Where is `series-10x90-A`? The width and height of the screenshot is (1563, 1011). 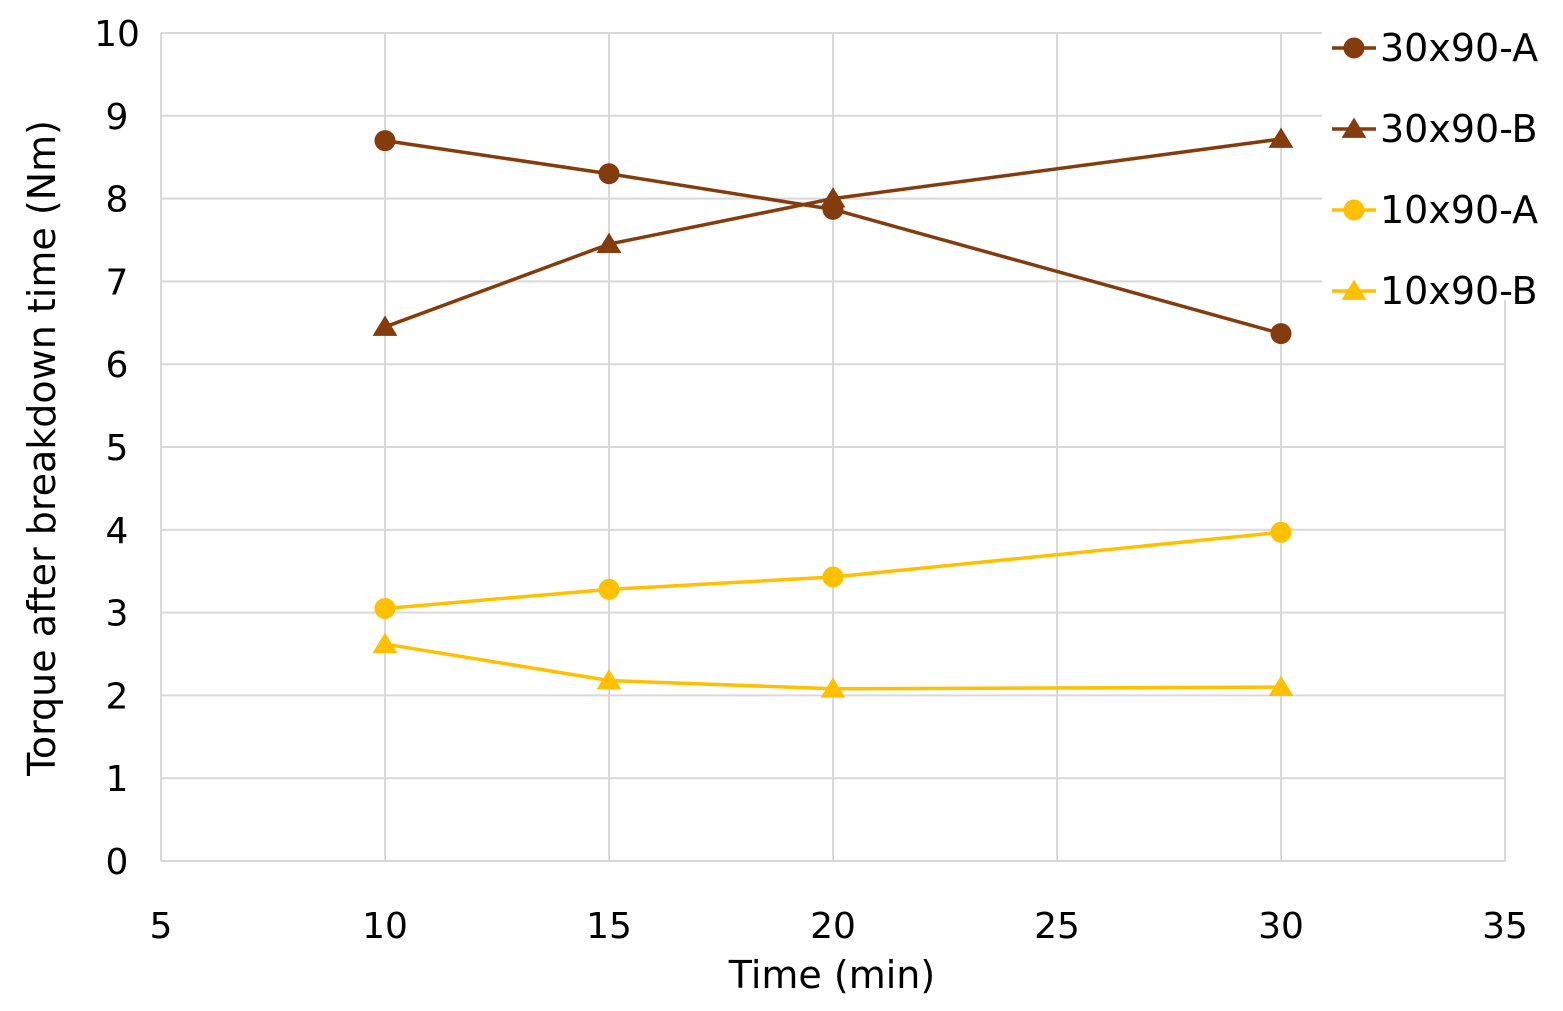 series-10x90-A is located at coordinates (833, 570).